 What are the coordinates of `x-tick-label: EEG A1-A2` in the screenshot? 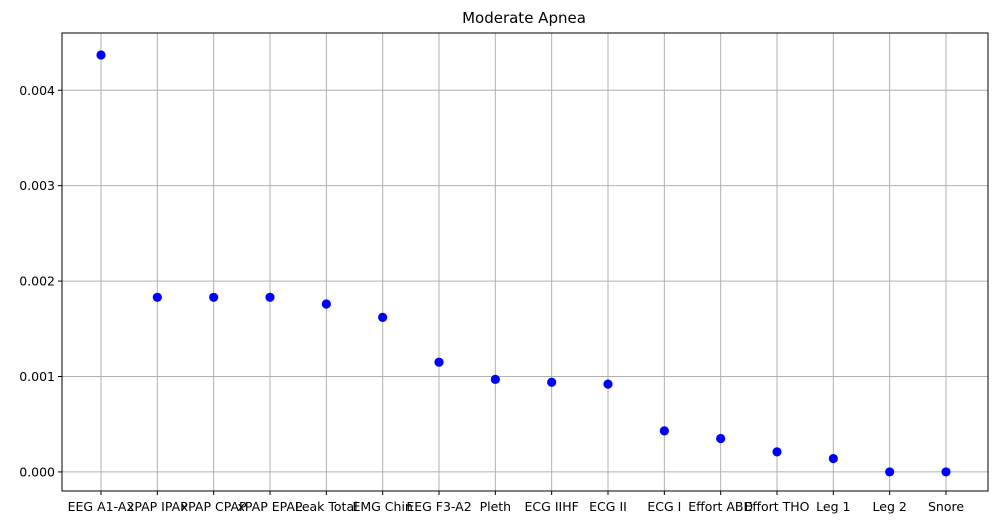 It's located at (101, 506).